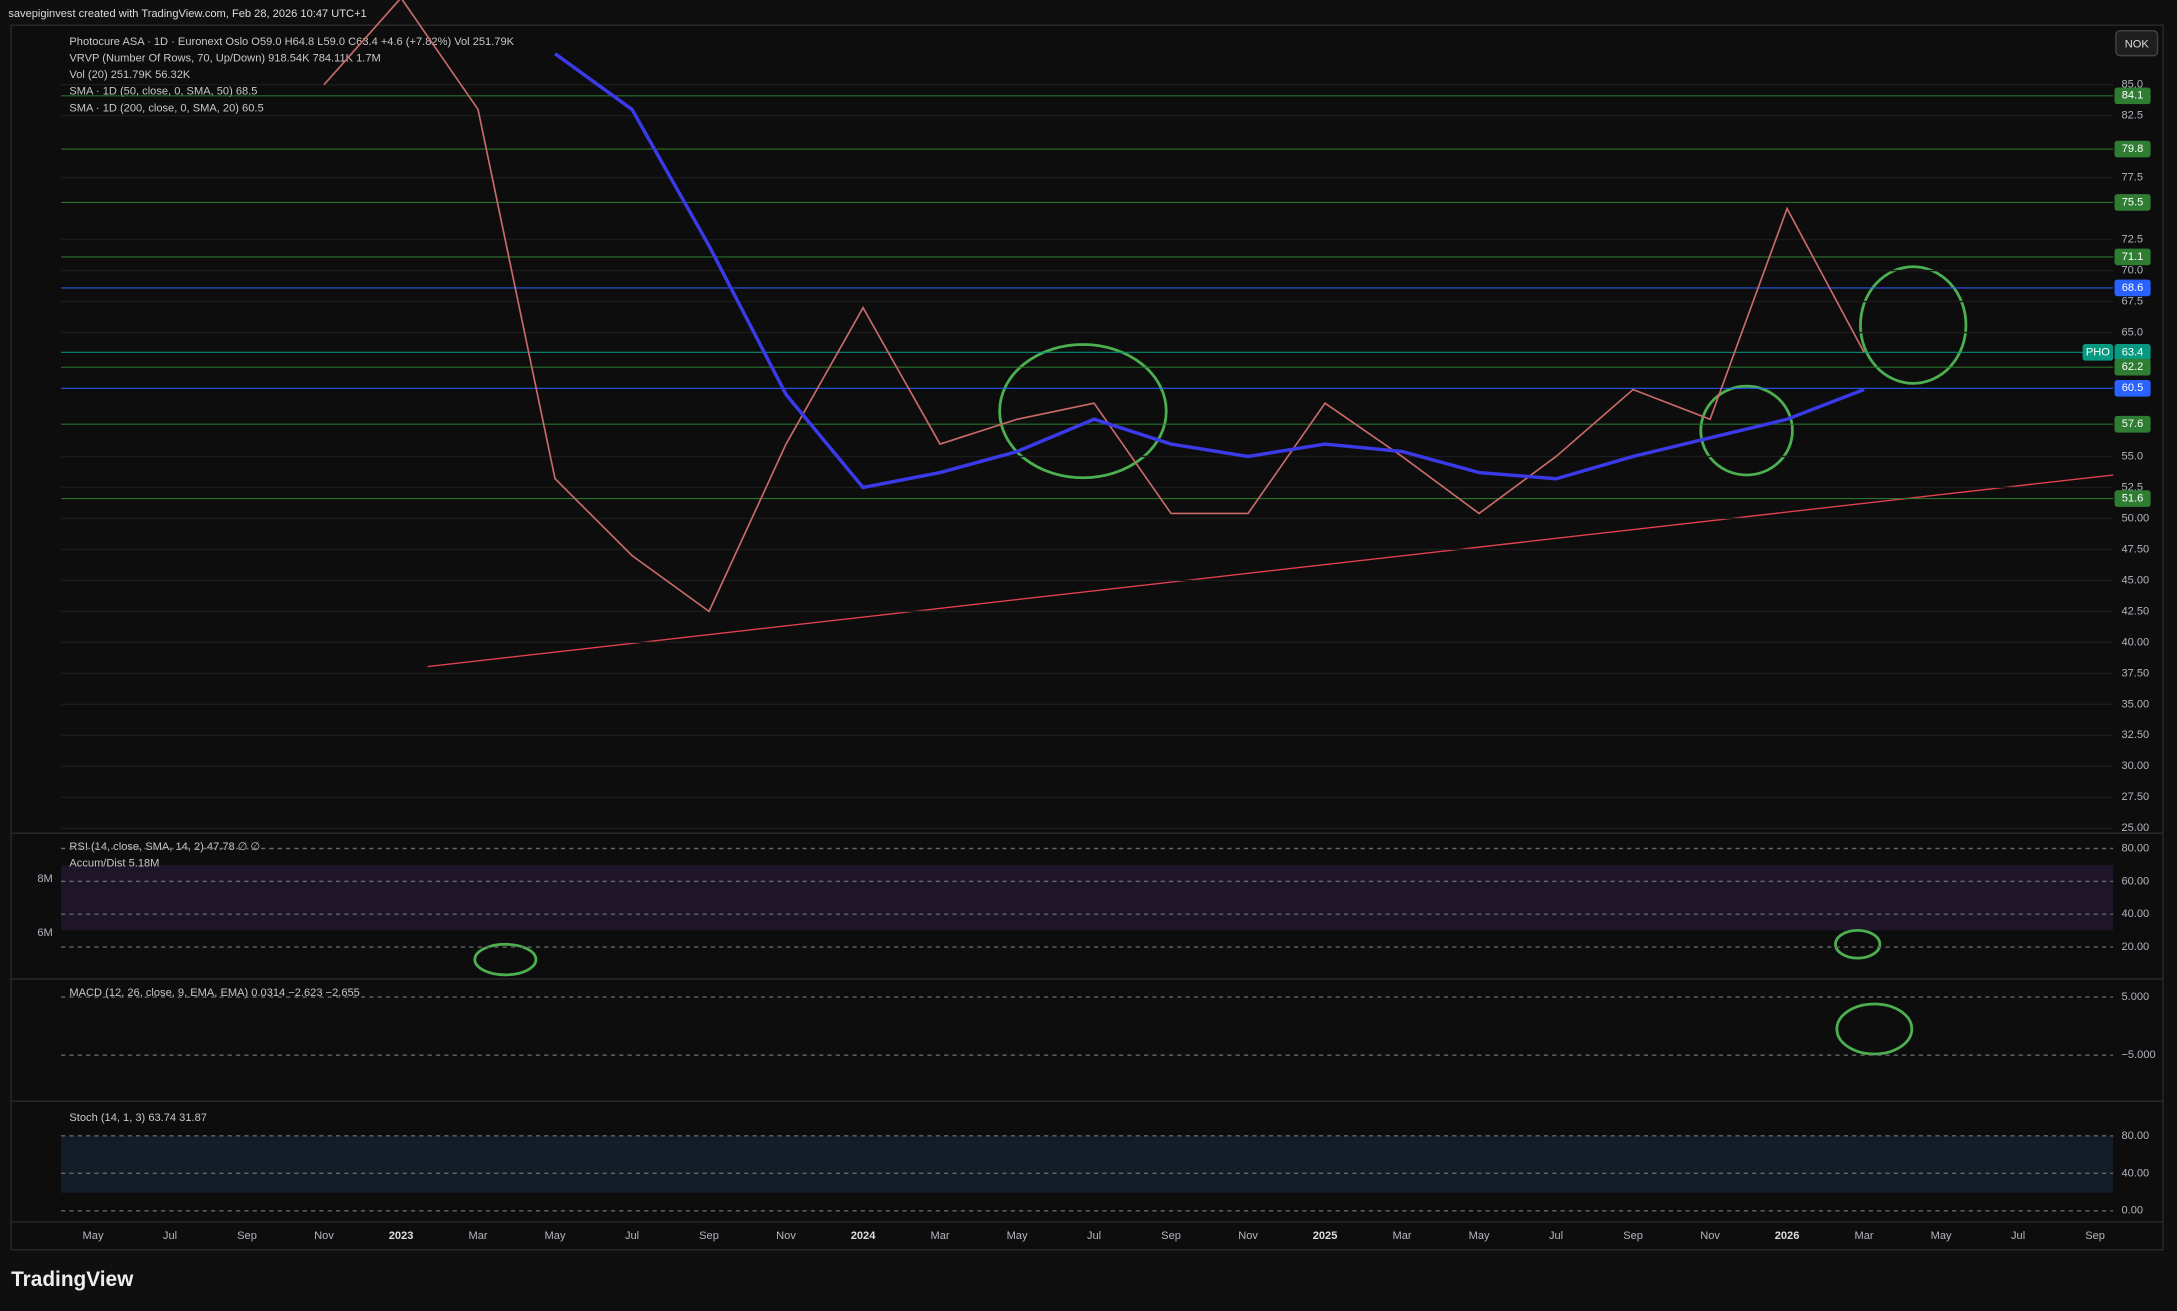  What do you see at coordinates (1787, 1236) in the screenshot?
I see `x-tick-label: 2026` at bounding box center [1787, 1236].